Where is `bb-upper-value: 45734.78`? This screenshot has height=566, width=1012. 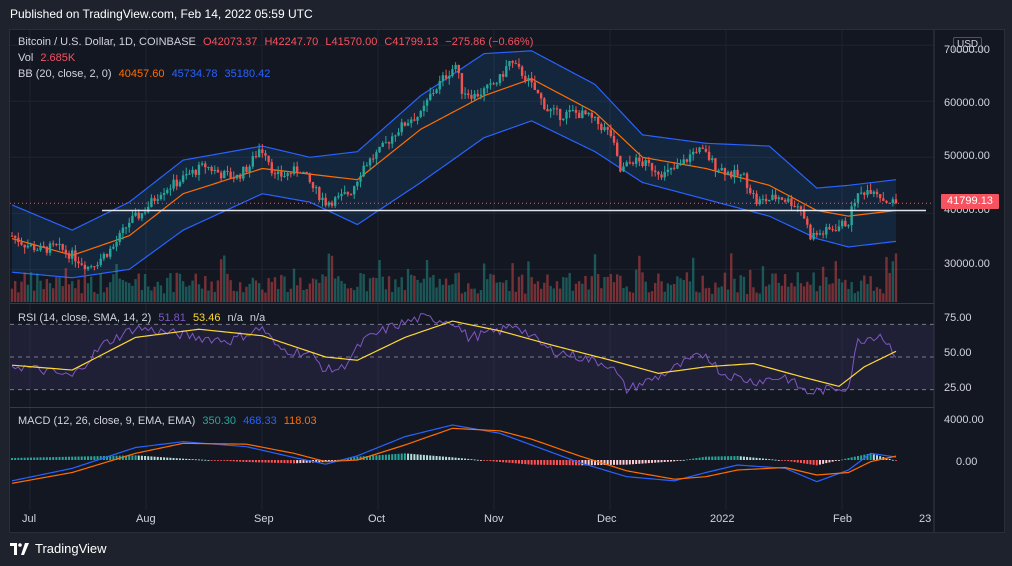
bb-upper-value: 45734.78 is located at coordinates (194, 74).